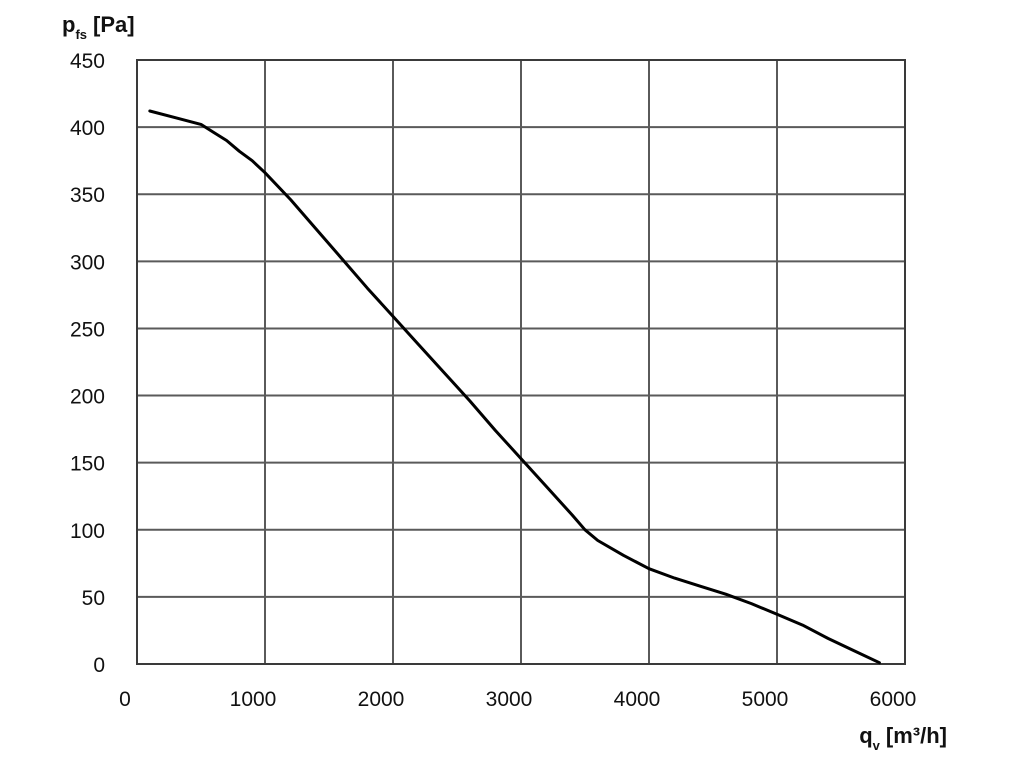  I want to click on x-tick-label-1000: 1000, so click(253, 699).